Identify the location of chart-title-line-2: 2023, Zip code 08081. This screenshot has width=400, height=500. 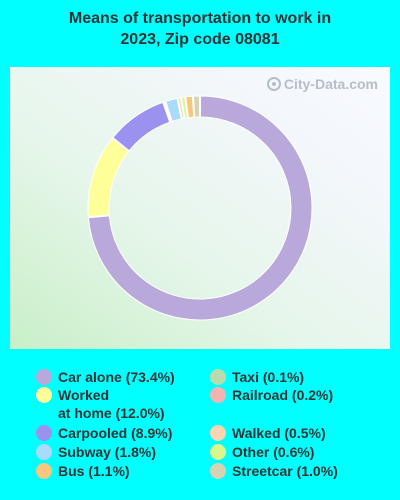
(200, 39).